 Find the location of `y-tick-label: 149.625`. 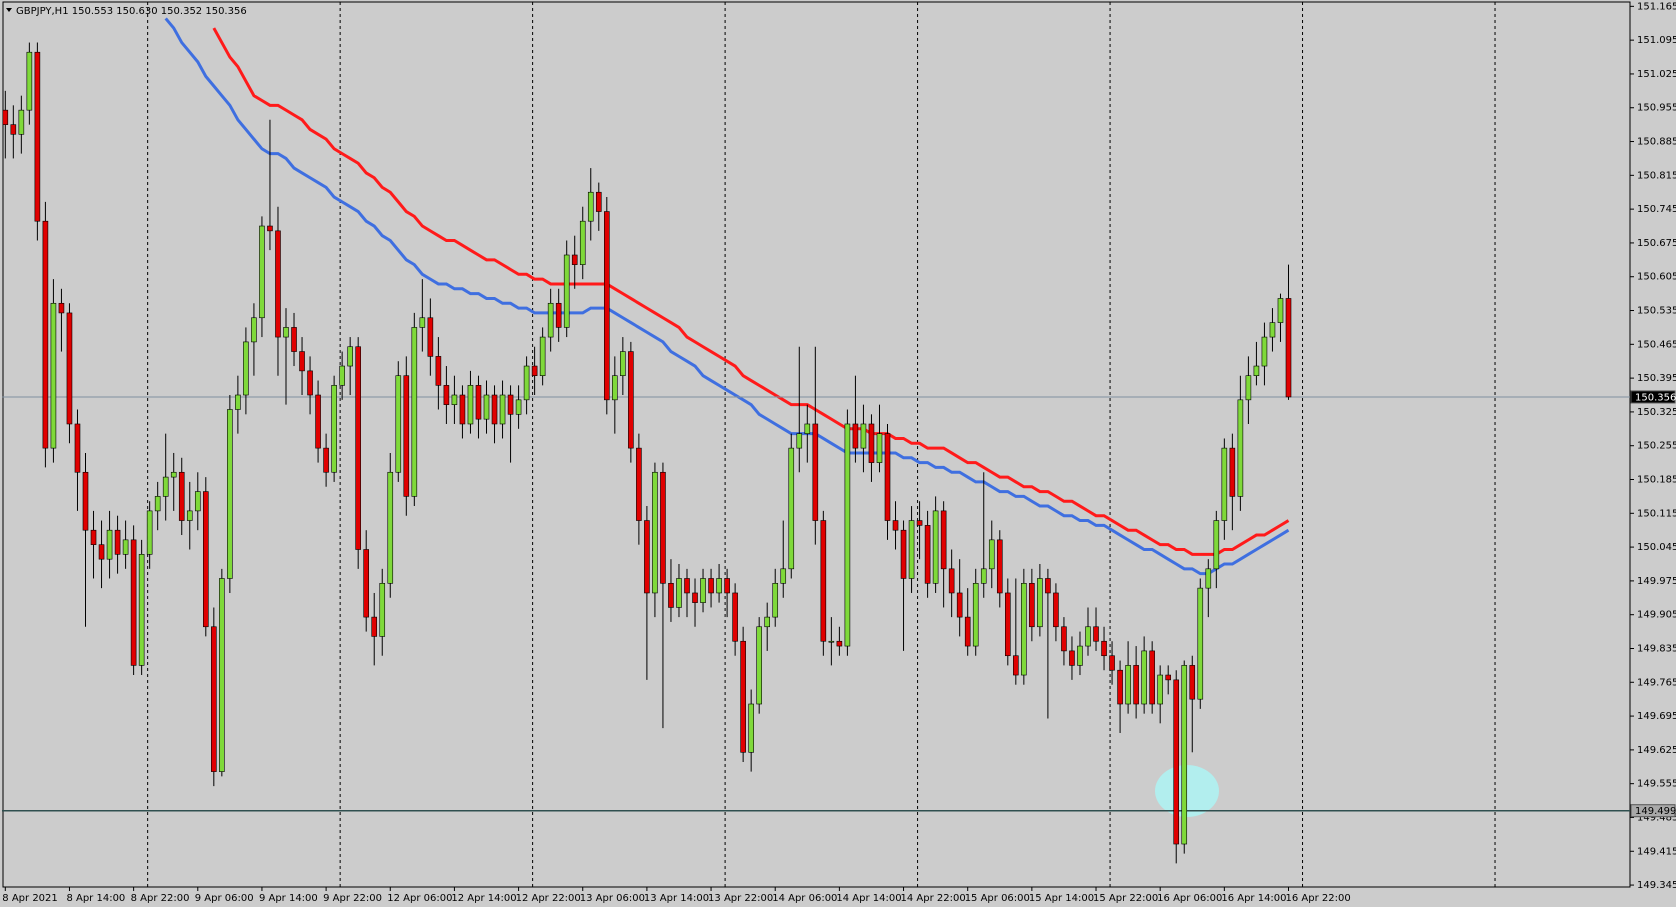

y-tick-label: 149.625 is located at coordinates (1656, 750).